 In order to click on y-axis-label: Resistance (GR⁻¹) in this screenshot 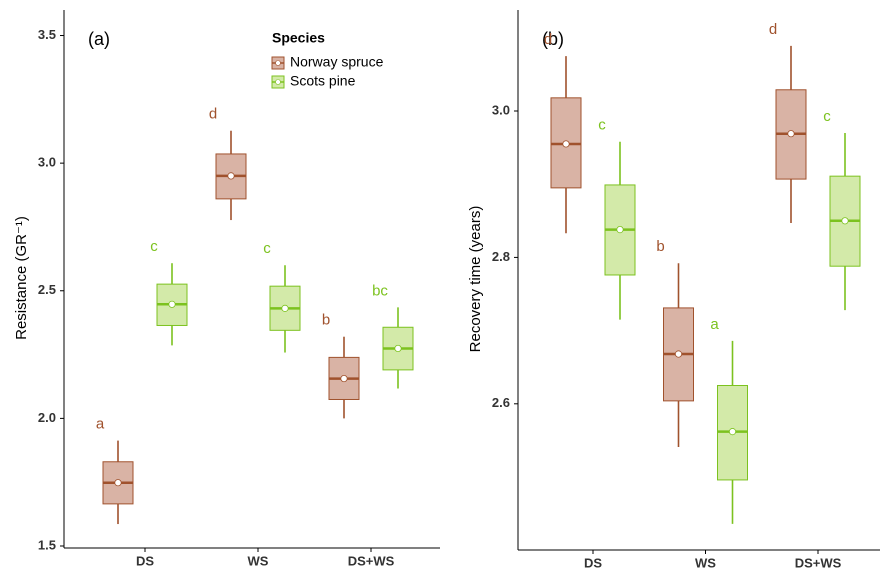, I will do `click(21, 278)`.